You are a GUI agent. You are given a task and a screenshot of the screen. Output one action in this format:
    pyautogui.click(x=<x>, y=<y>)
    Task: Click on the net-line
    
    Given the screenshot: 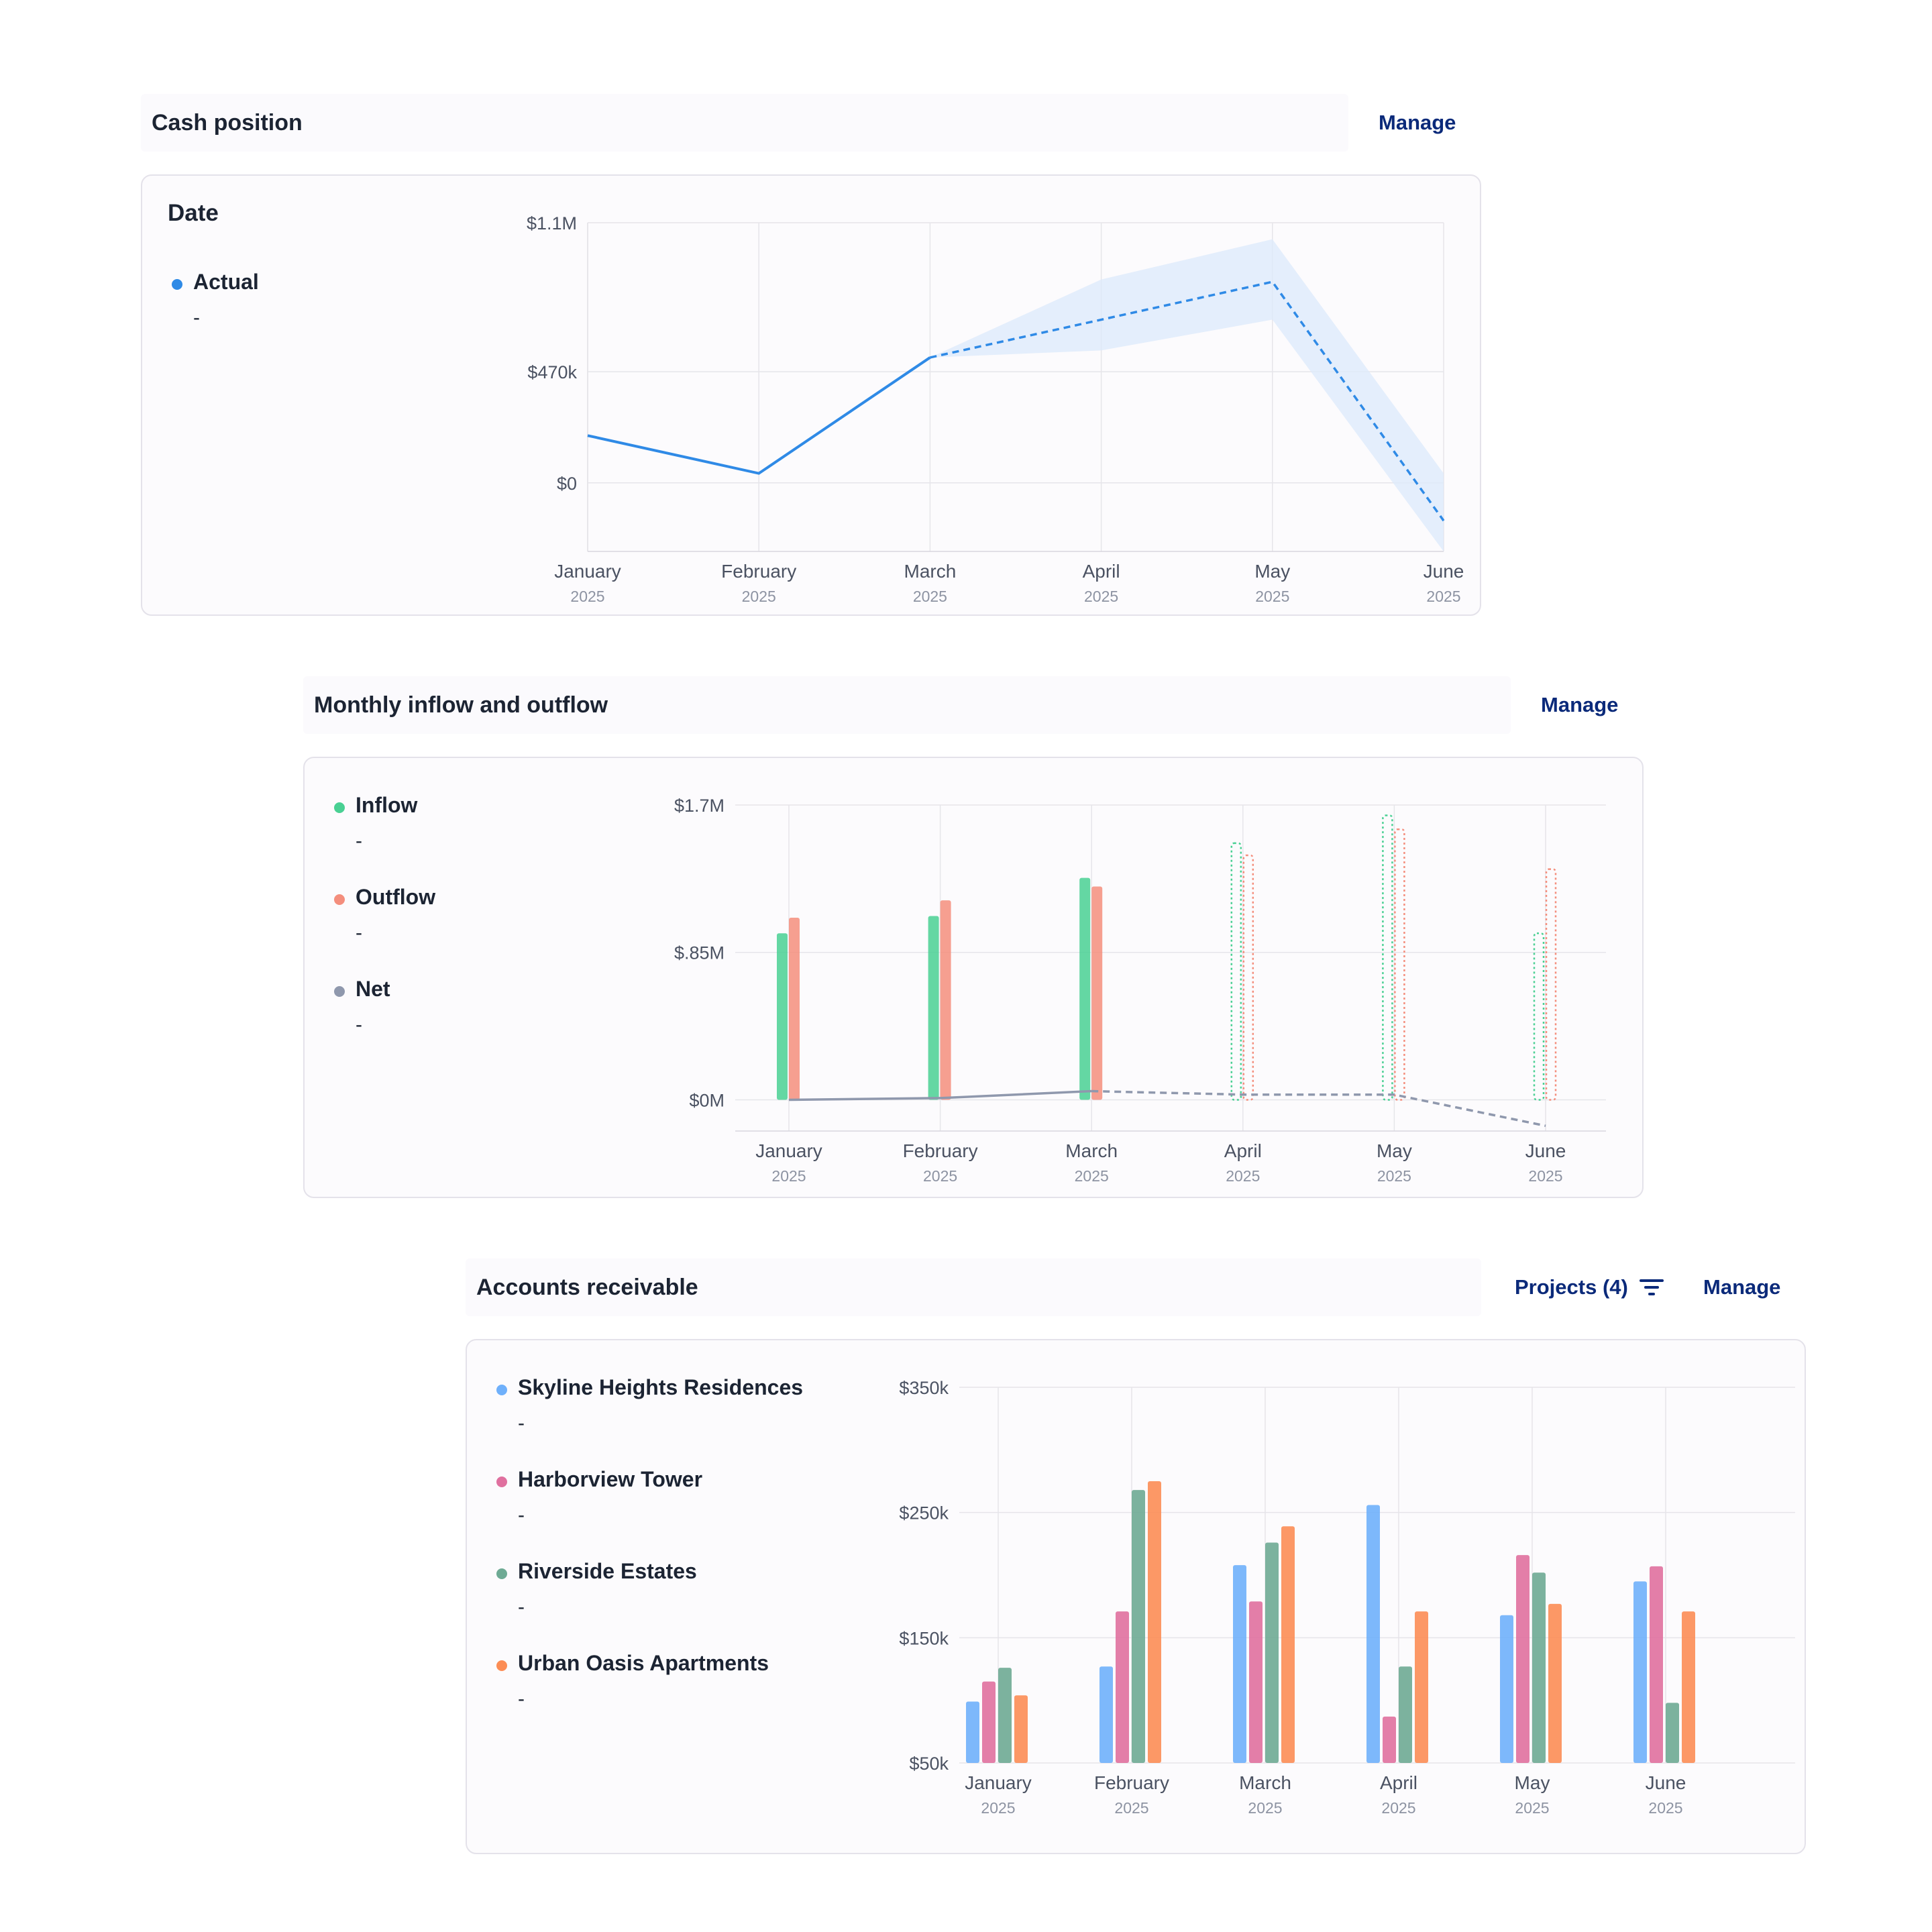 What is the action you would take?
    pyautogui.click(x=940, y=1095)
    